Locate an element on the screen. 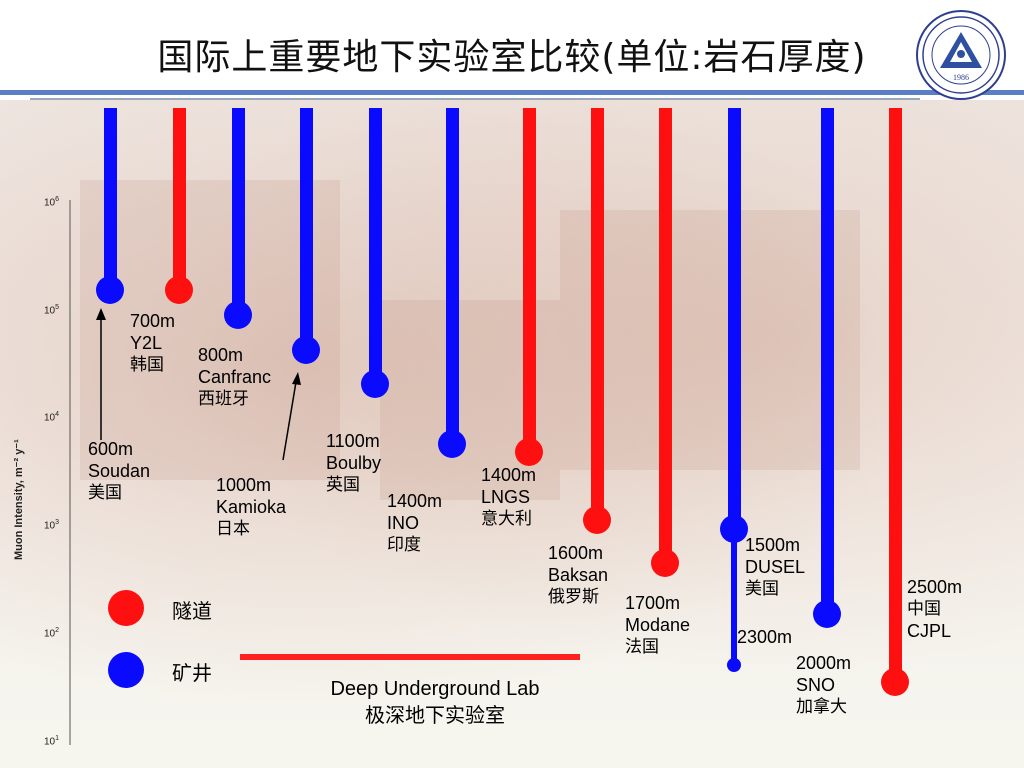 The width and height of the screenshot is (1024, 768). kamioka-arrow is located at coordinates (291, 416).